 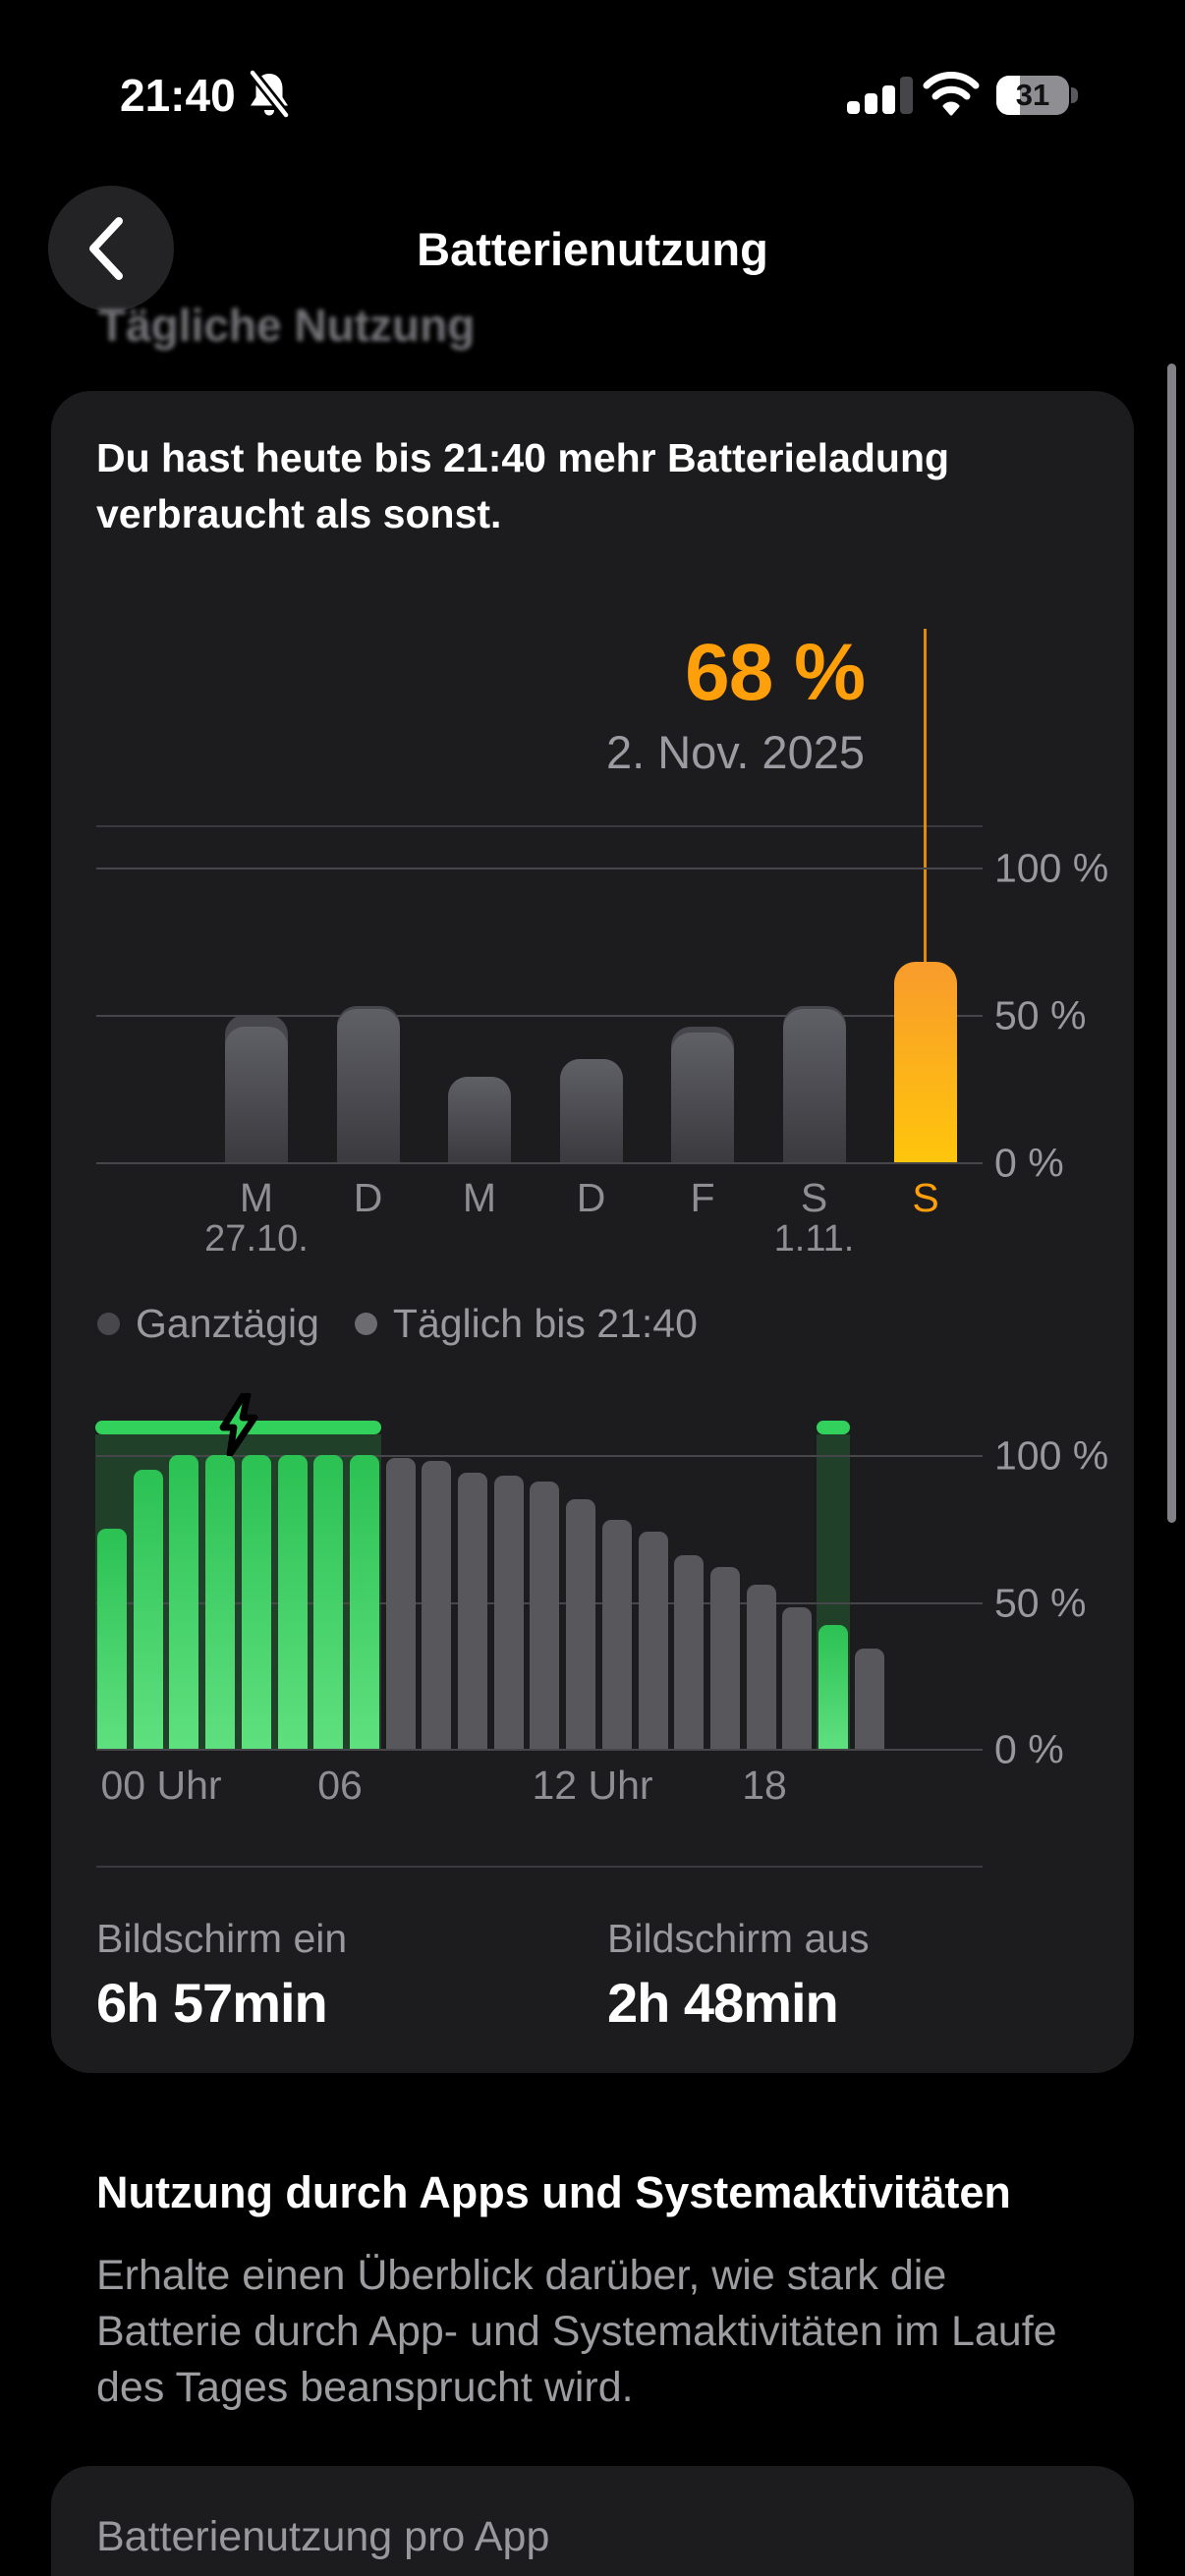 What do you see at coordinates (161, 1785) in the screenshot?
I see `hour-axis-label: 00 Uhr` at bounding box center [161, 1785].